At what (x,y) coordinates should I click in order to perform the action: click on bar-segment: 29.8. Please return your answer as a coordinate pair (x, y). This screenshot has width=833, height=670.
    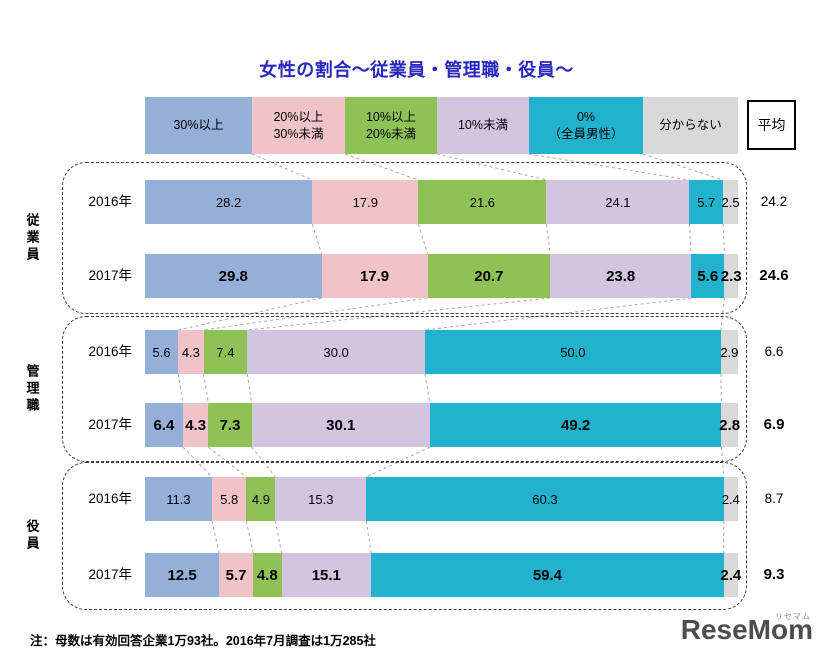
    Looking at the image, I should click on (233, 276).